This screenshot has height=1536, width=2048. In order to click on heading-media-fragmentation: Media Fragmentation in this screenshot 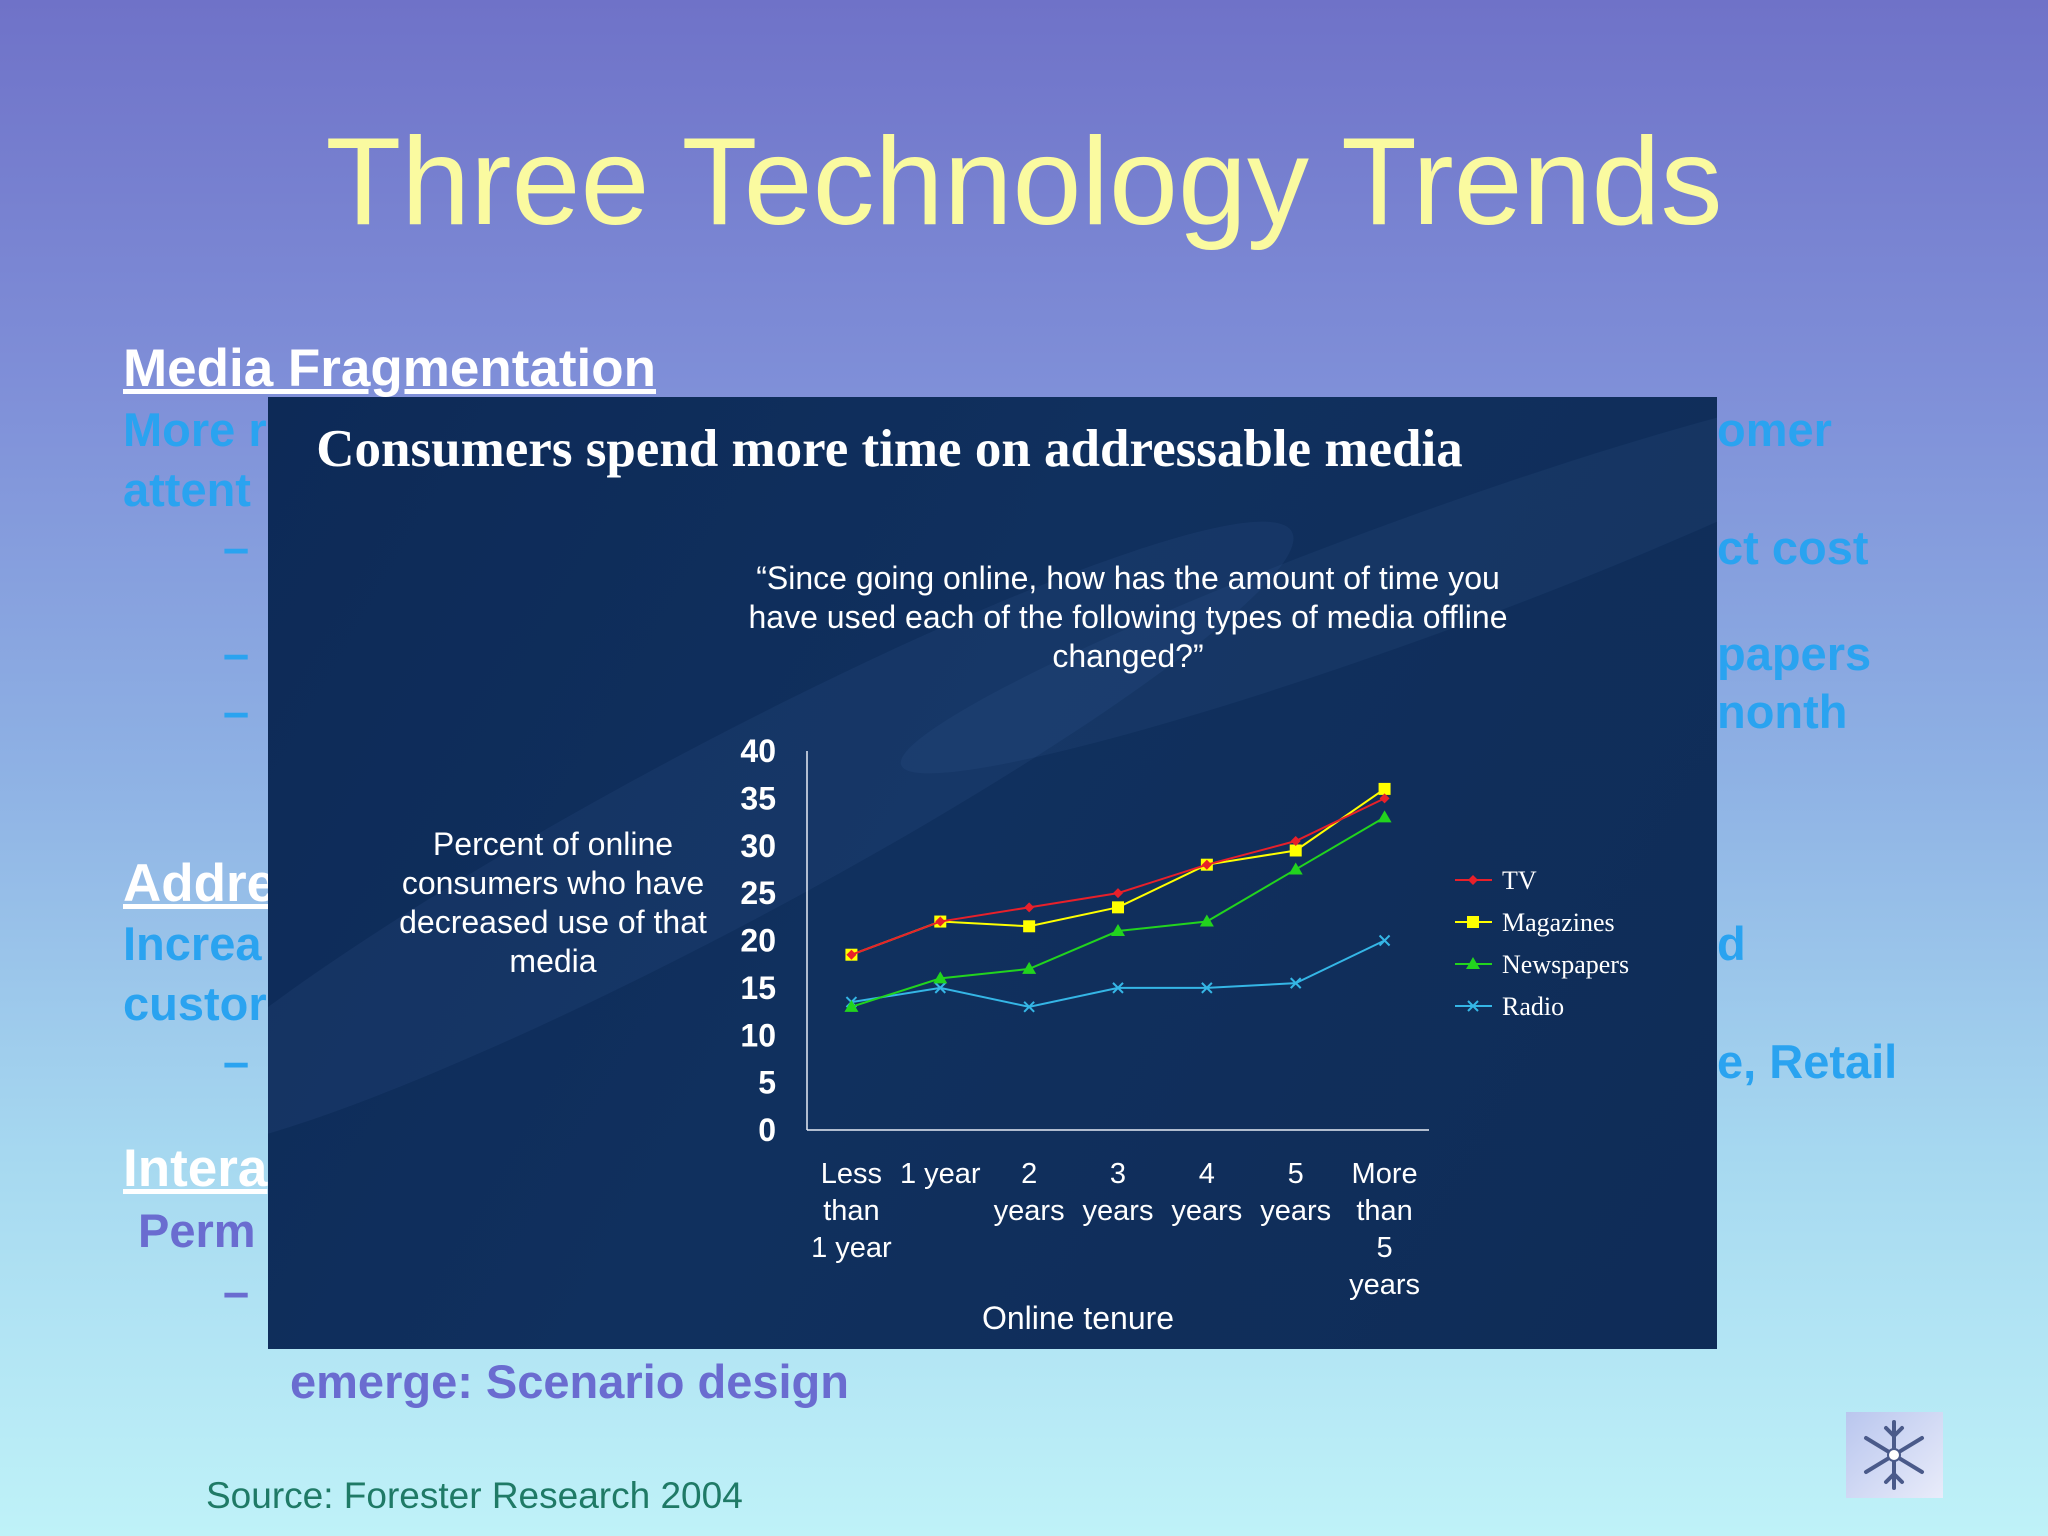, I will do `click(390, 368)`.